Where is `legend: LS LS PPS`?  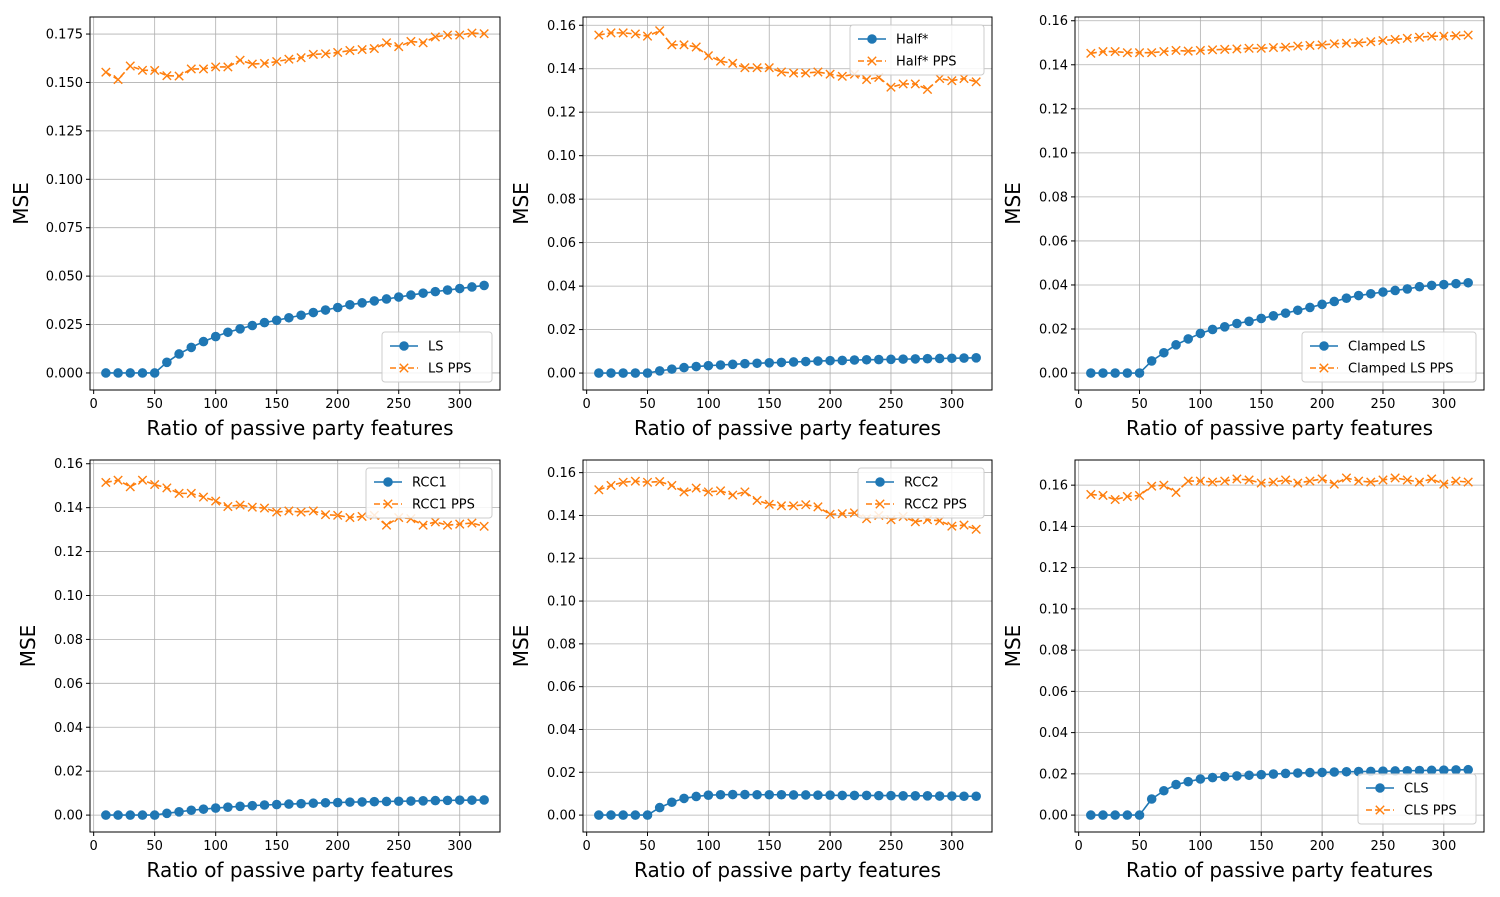
legend: LS LS PPS is located at coordinates (437, 357).